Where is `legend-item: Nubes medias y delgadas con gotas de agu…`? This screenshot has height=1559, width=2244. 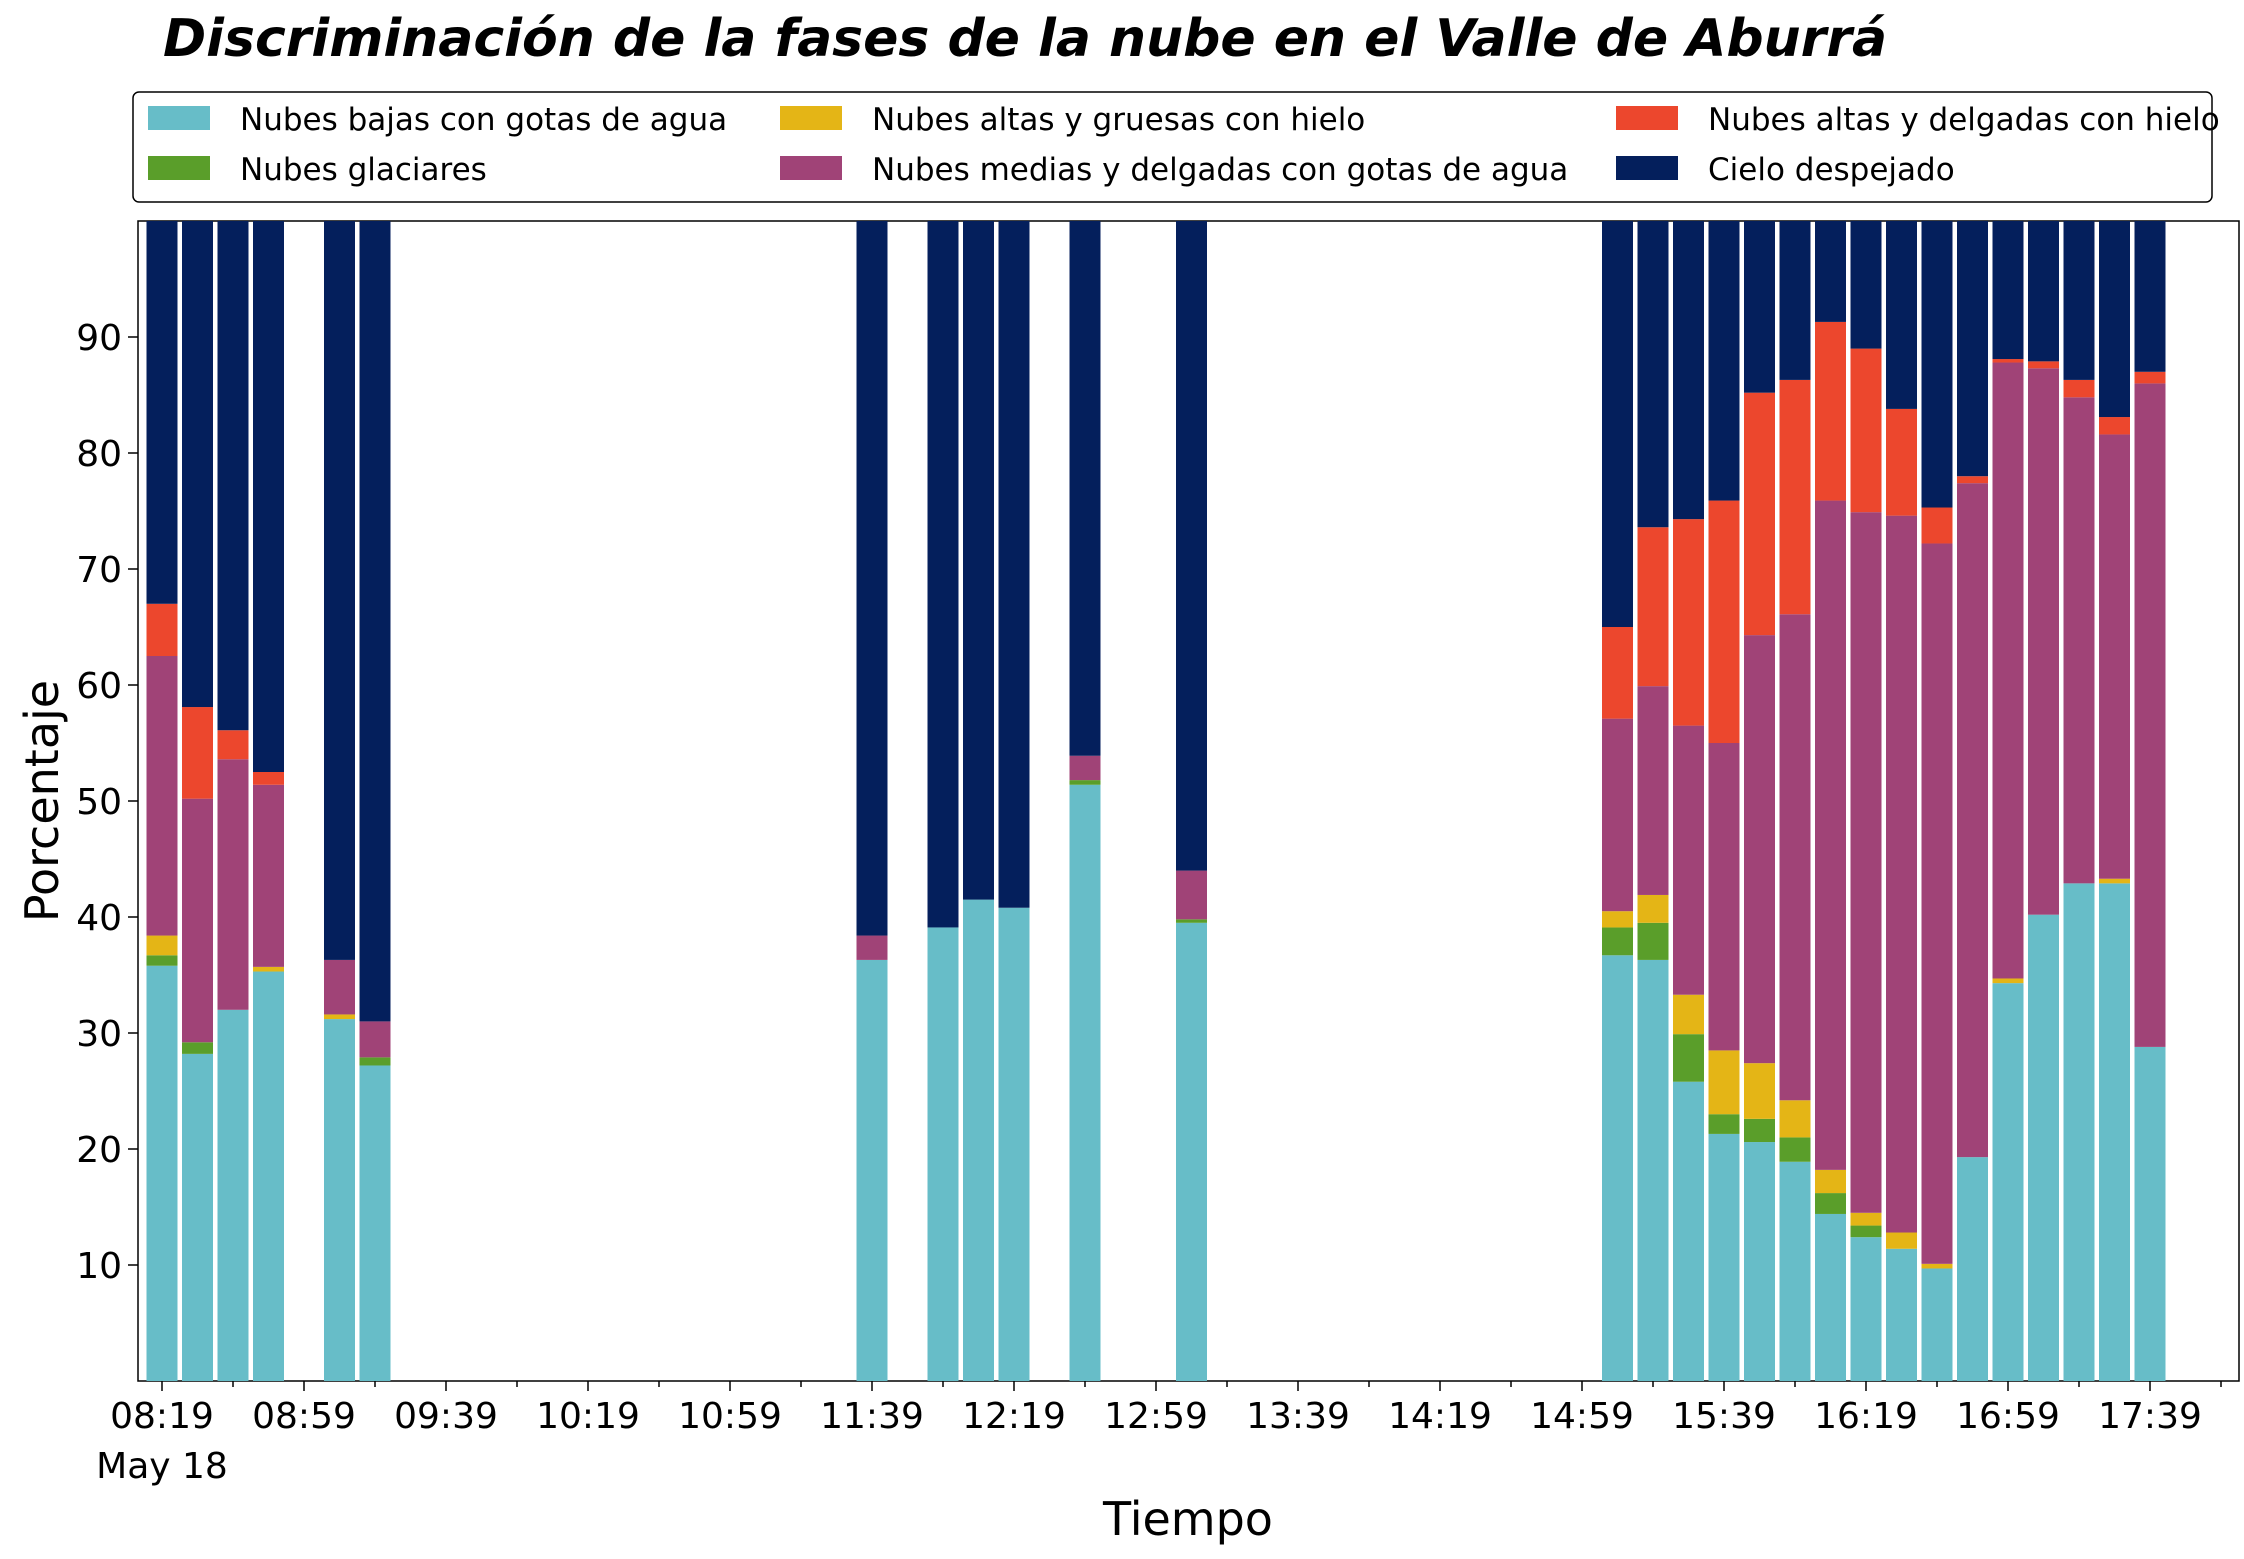
legend-item: Nubes medias y delgadas con gotas de agu… is located at coordinates (1174, 170).